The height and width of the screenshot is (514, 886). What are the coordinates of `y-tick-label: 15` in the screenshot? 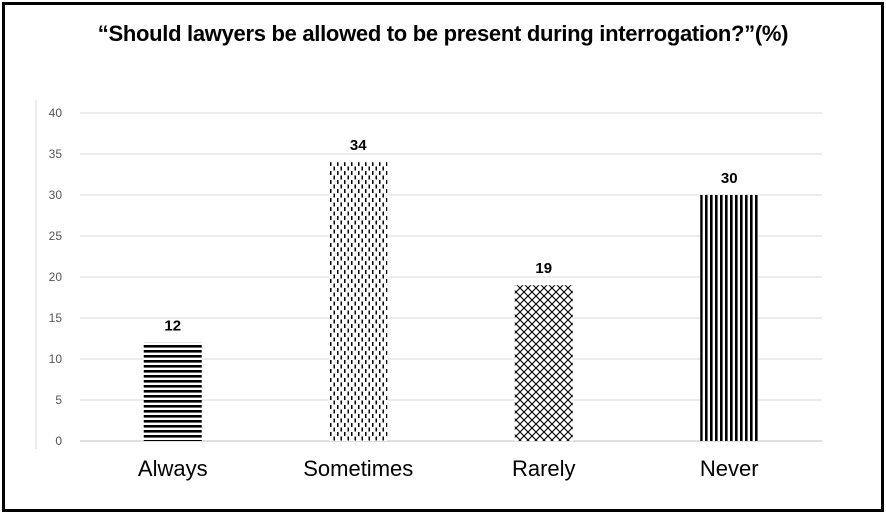 It's located at (56, 318).